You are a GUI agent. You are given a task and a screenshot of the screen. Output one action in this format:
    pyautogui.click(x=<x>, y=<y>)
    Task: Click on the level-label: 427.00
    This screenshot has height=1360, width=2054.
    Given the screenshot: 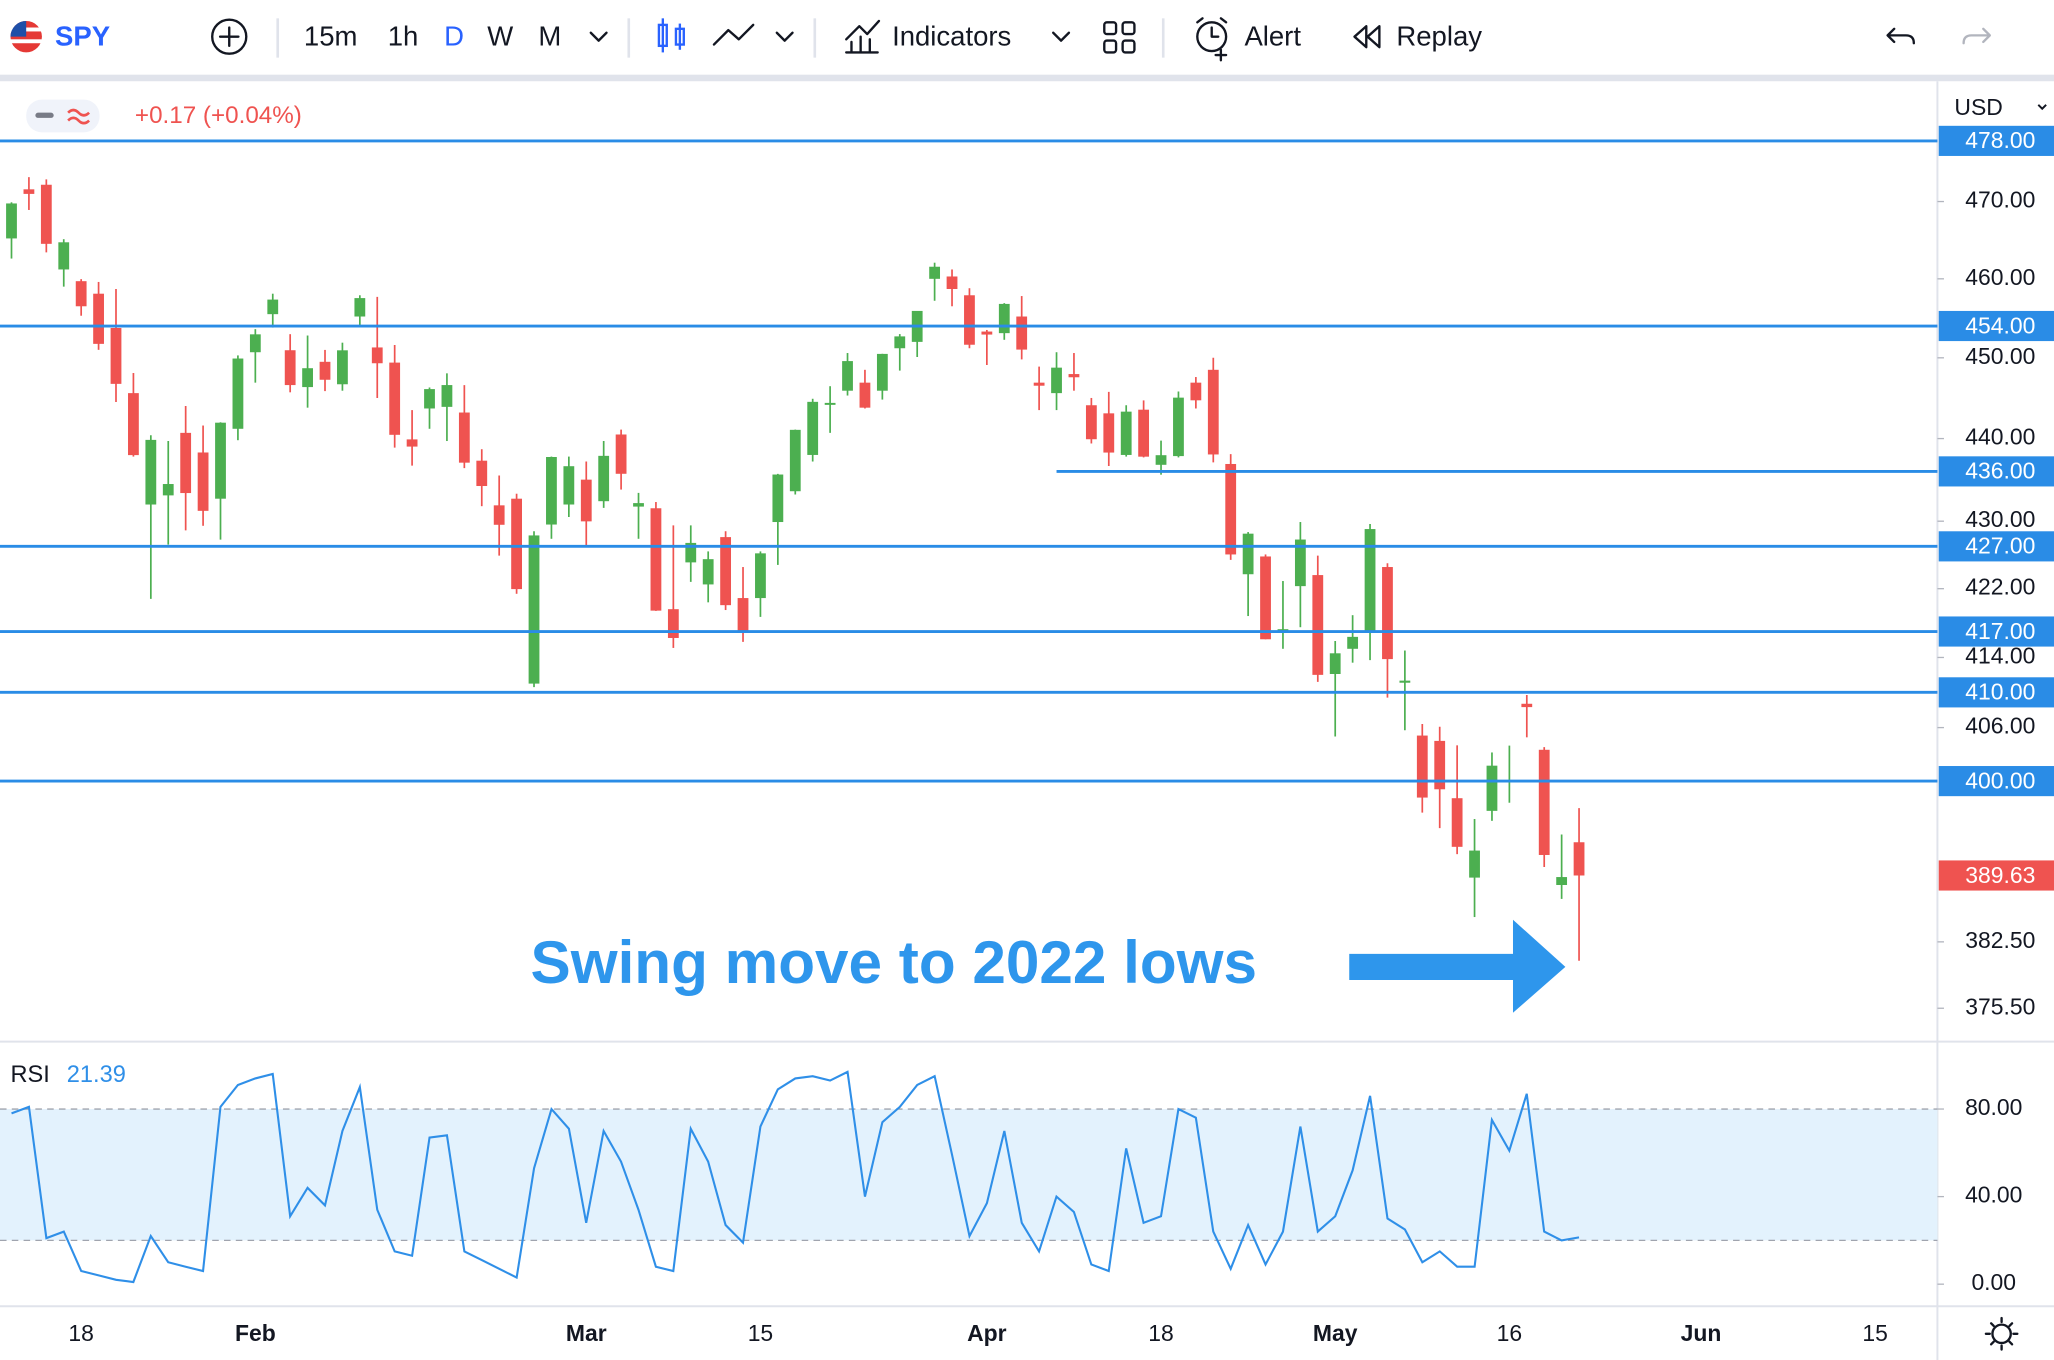 What is the action you would take?
    pyautogui.click(x=2000, y=546)
    